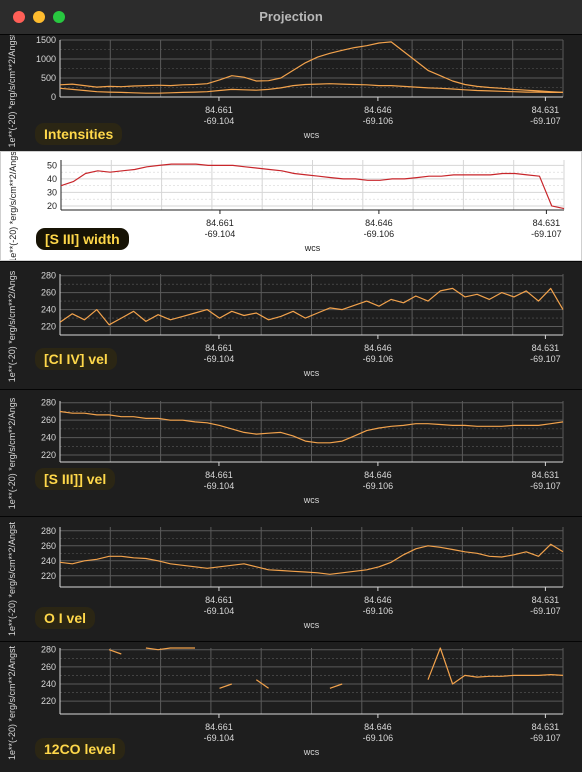  Describe the element at coordinates (39, 17) in the screenshot. I see `minimize-button` at that location.